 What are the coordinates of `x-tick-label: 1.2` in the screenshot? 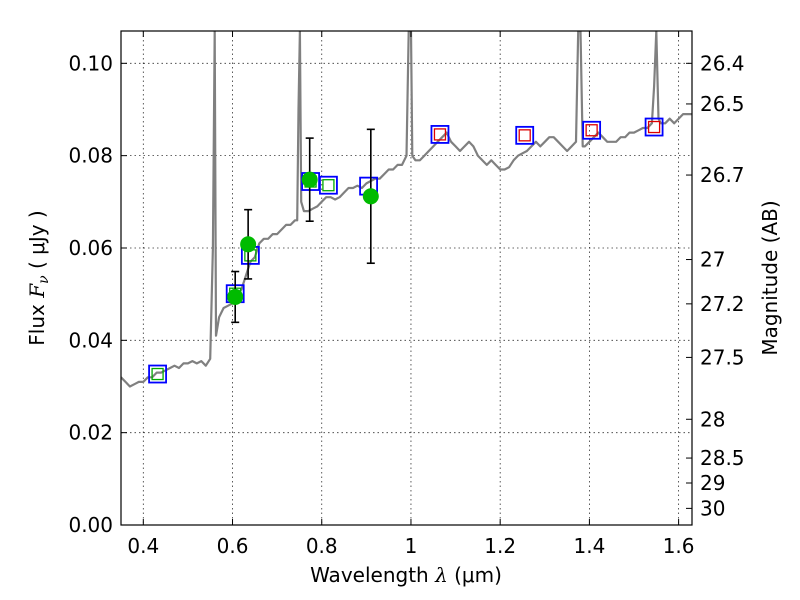 It's located at (500, 546).